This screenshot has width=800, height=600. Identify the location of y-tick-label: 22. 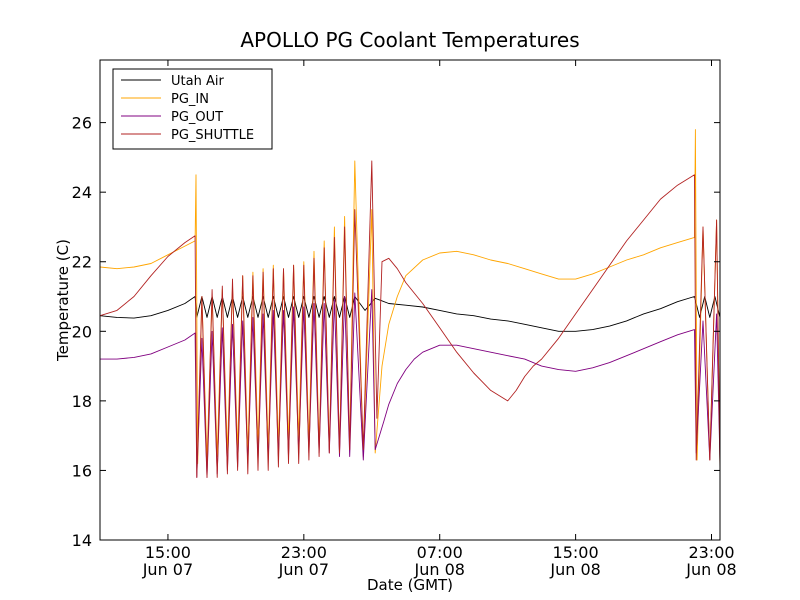
(82, 262).